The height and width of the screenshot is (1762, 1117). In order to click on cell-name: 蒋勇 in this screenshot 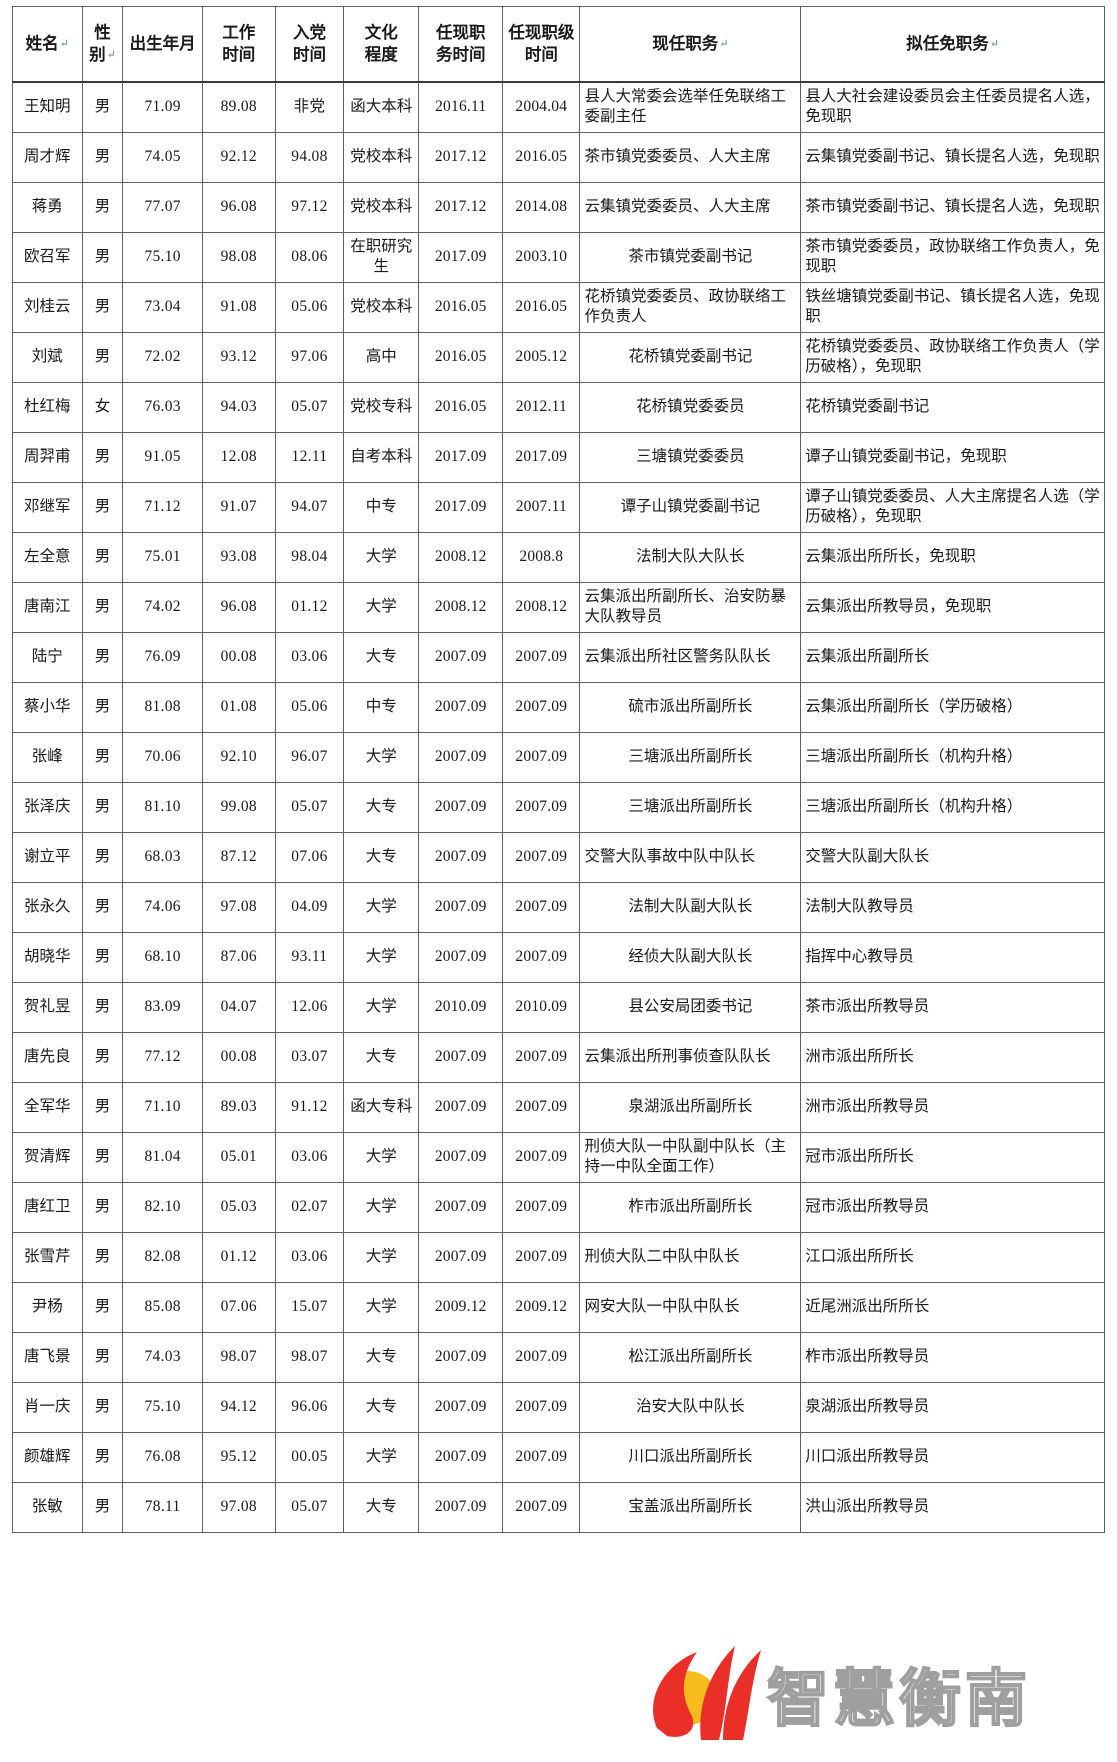, I will do `click(47, 207)`.